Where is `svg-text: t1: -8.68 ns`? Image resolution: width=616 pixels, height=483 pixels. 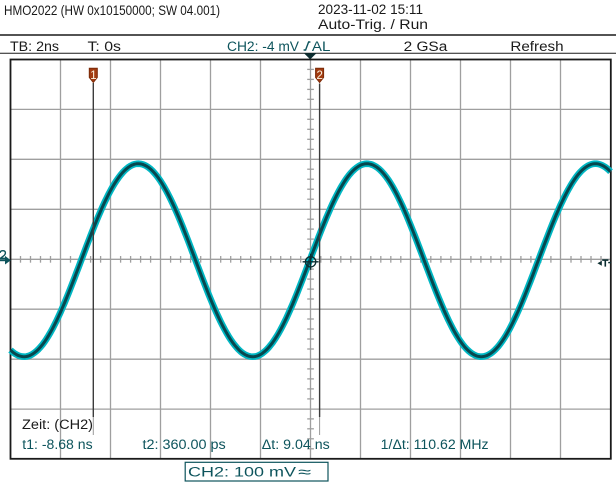
svg-text: t1: -8.68 ns is located at coordinates (57, 444).